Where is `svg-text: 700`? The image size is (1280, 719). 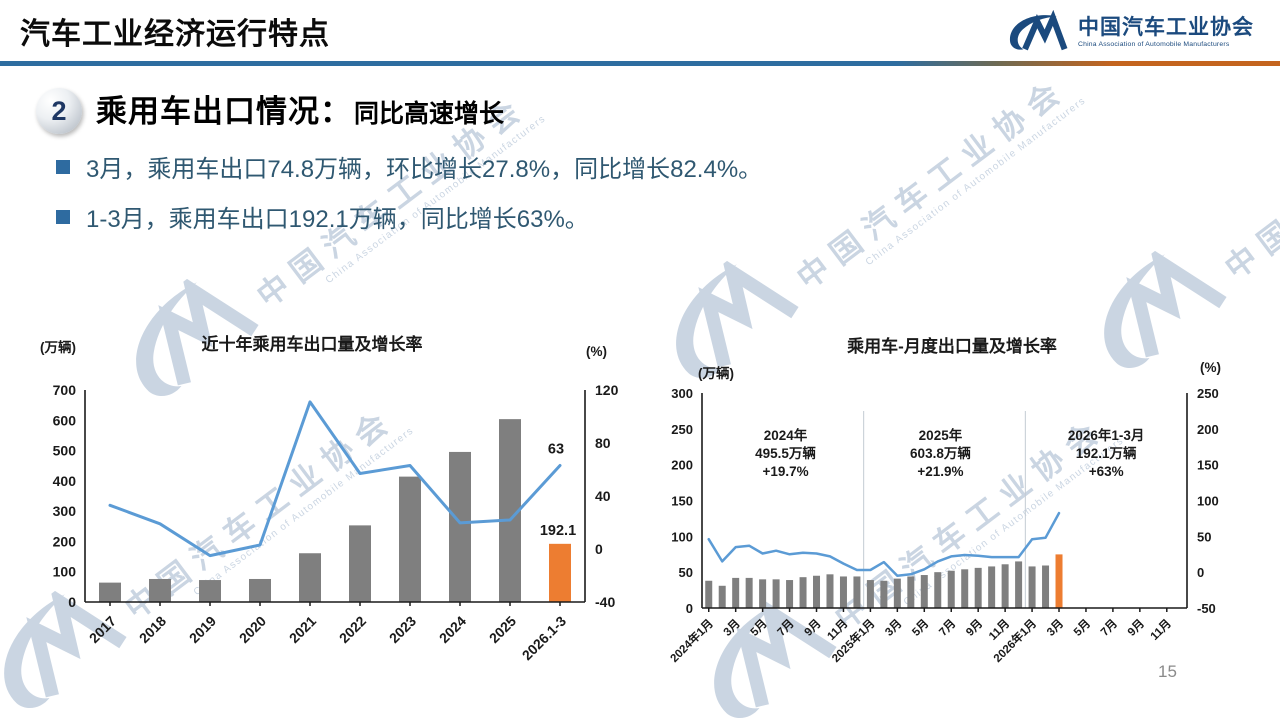
svg-text: 700 is located at coordinates (65, 390).